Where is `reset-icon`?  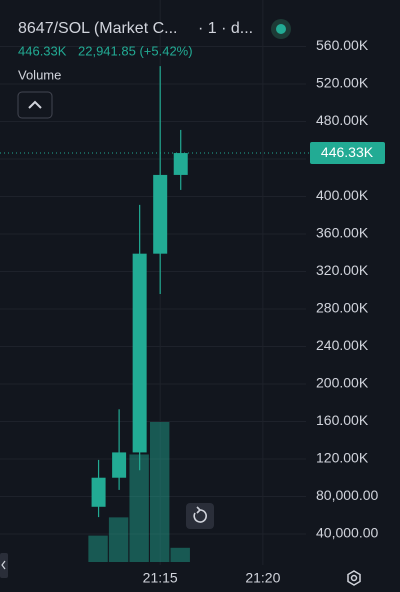 reset-icon is located at coordinates (200, 516).